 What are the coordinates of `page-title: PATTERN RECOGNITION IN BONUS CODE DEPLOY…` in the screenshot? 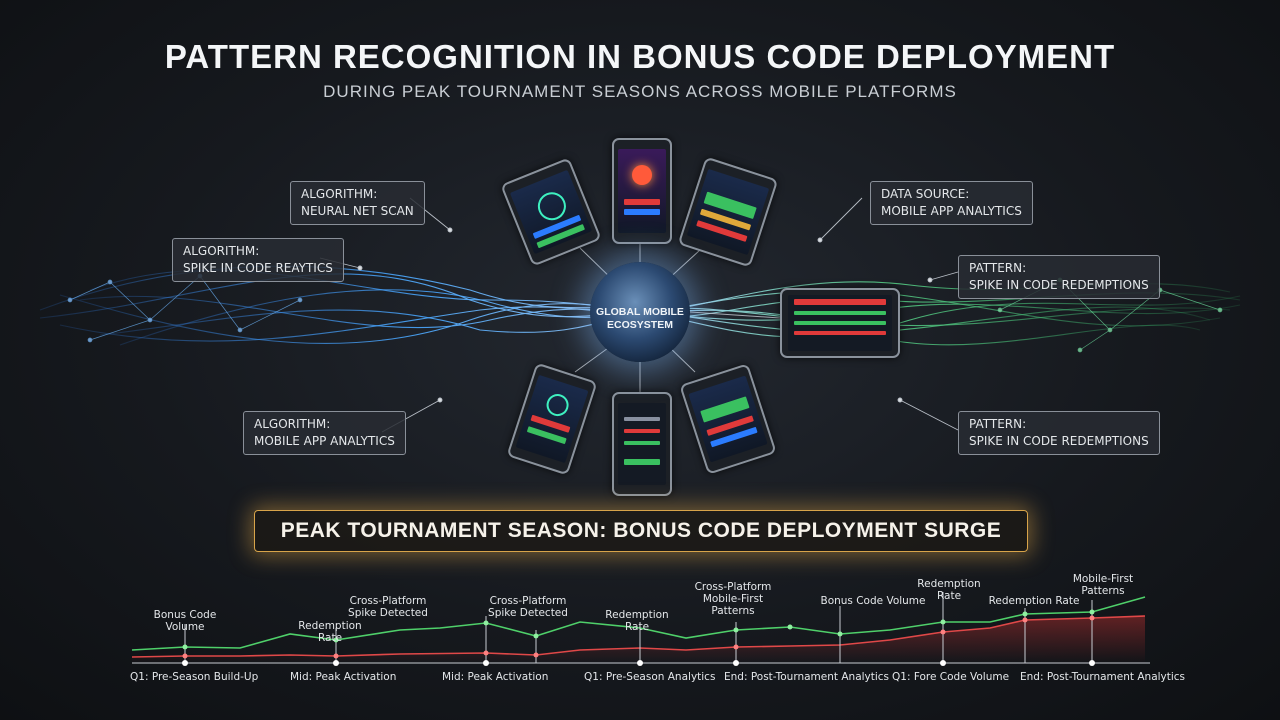 It's located at (640, 56).